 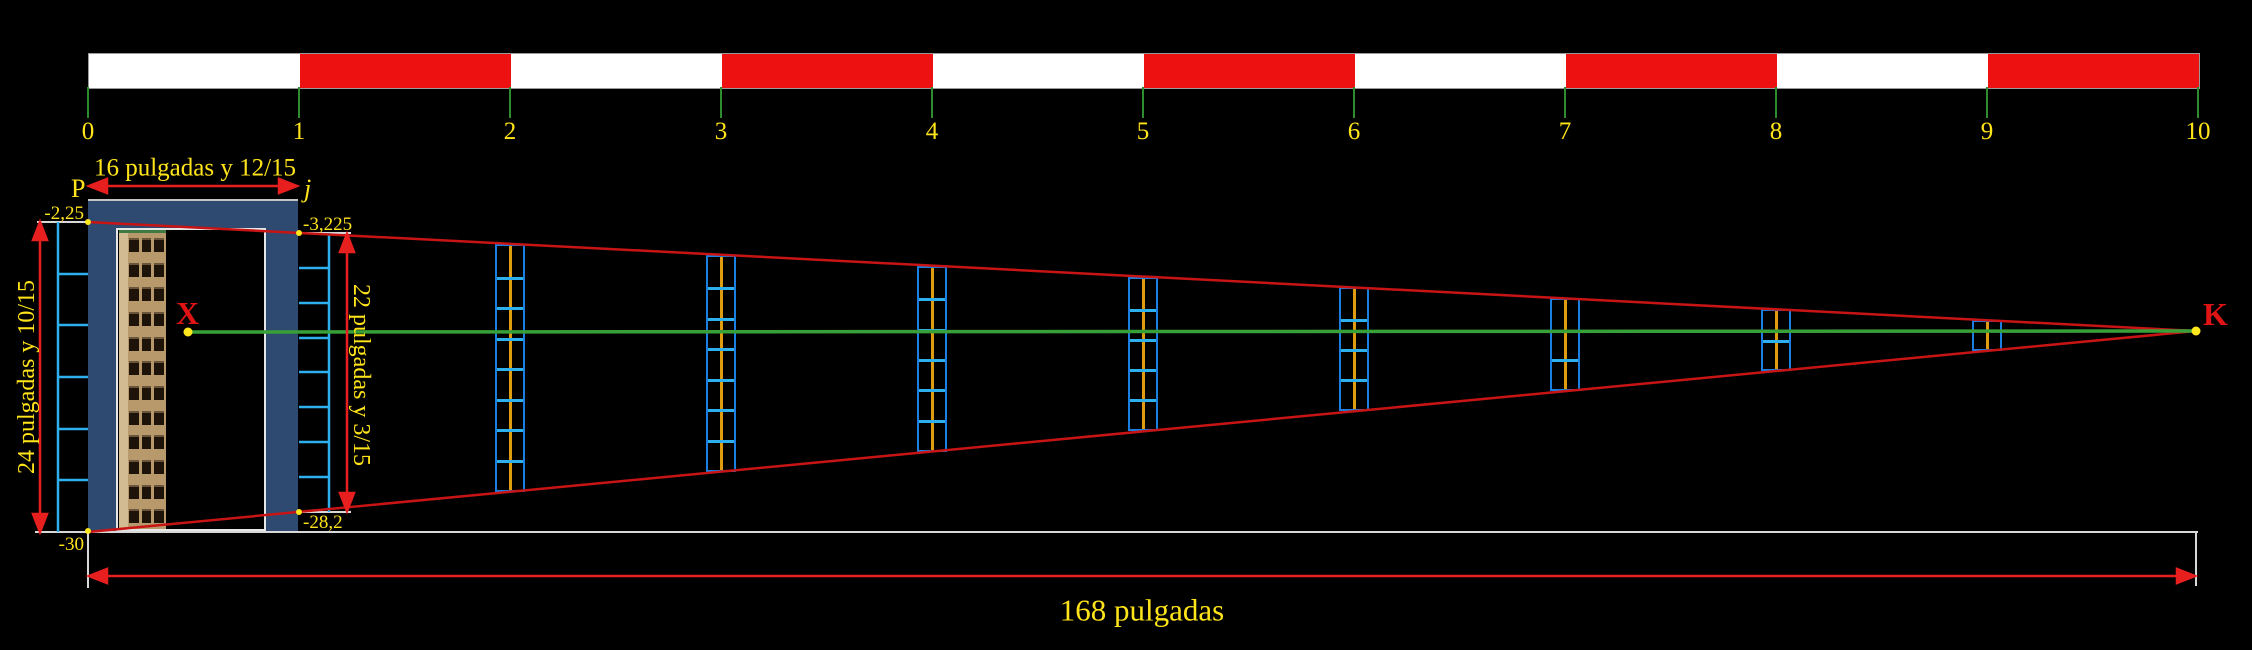 What do you see at coordinates (1142, 610) in the screenshot?
I see `bottom-width-label: 168 pulgadas` at bounding box center [1142, 610].